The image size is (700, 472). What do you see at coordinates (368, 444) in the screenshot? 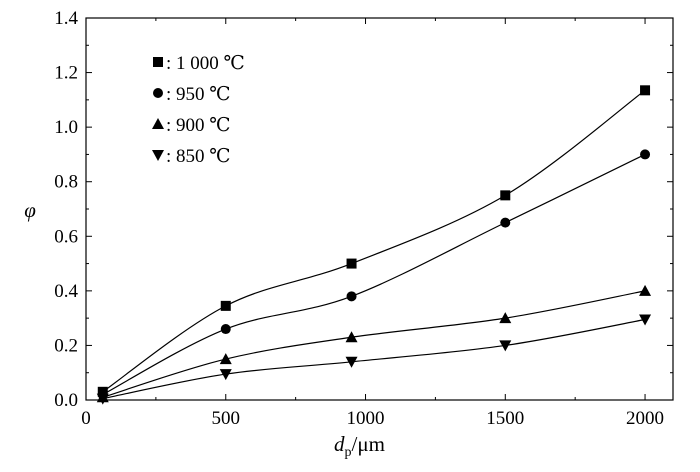
I see `x-axis-title-unit: /μm` at bounding box center [368, 444].